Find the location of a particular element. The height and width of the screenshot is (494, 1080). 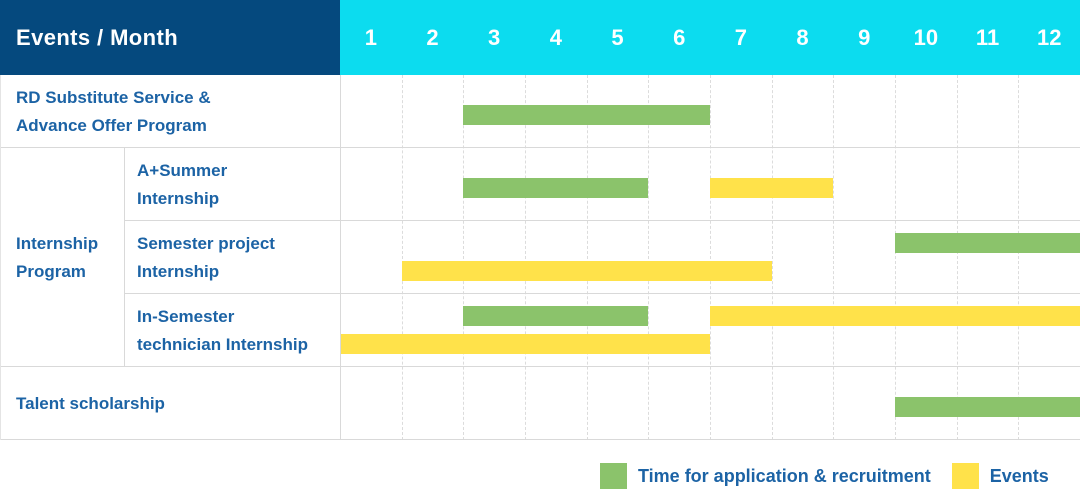

row-label-line: In-Semester is located at coordinates (186, 316).